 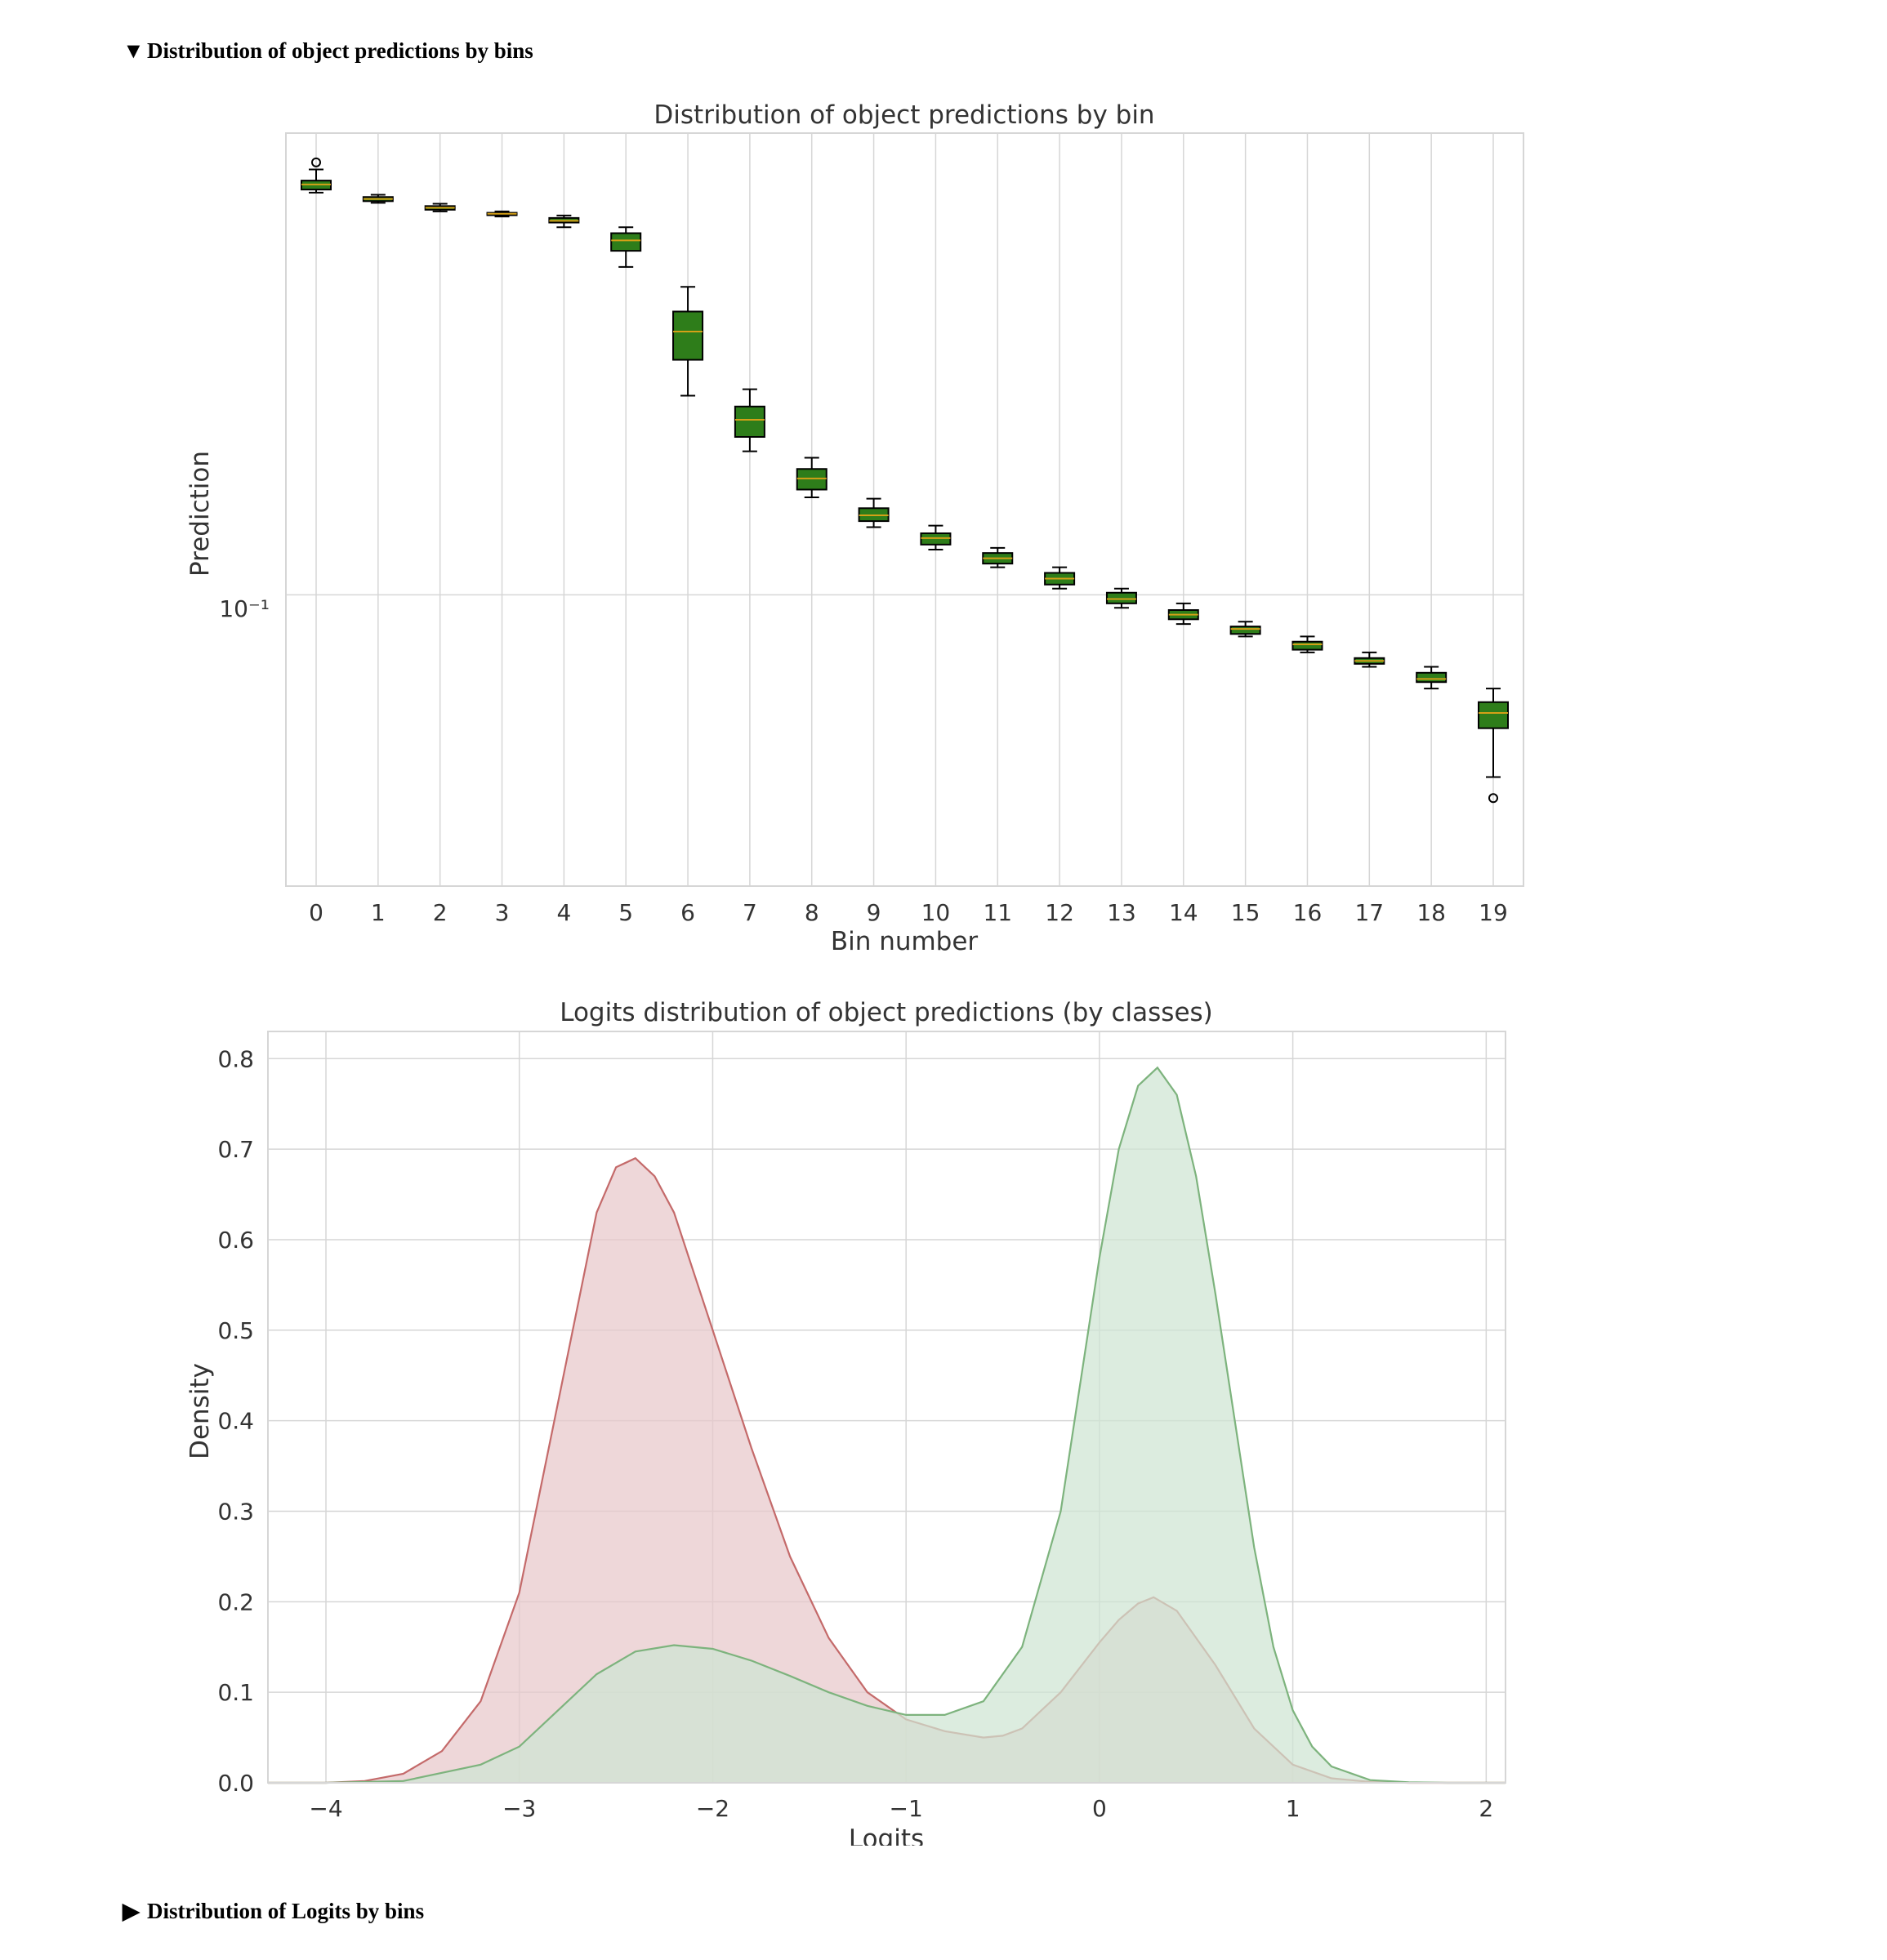 I want to click on x-tick-label: 4, so click(x=563, y=912).